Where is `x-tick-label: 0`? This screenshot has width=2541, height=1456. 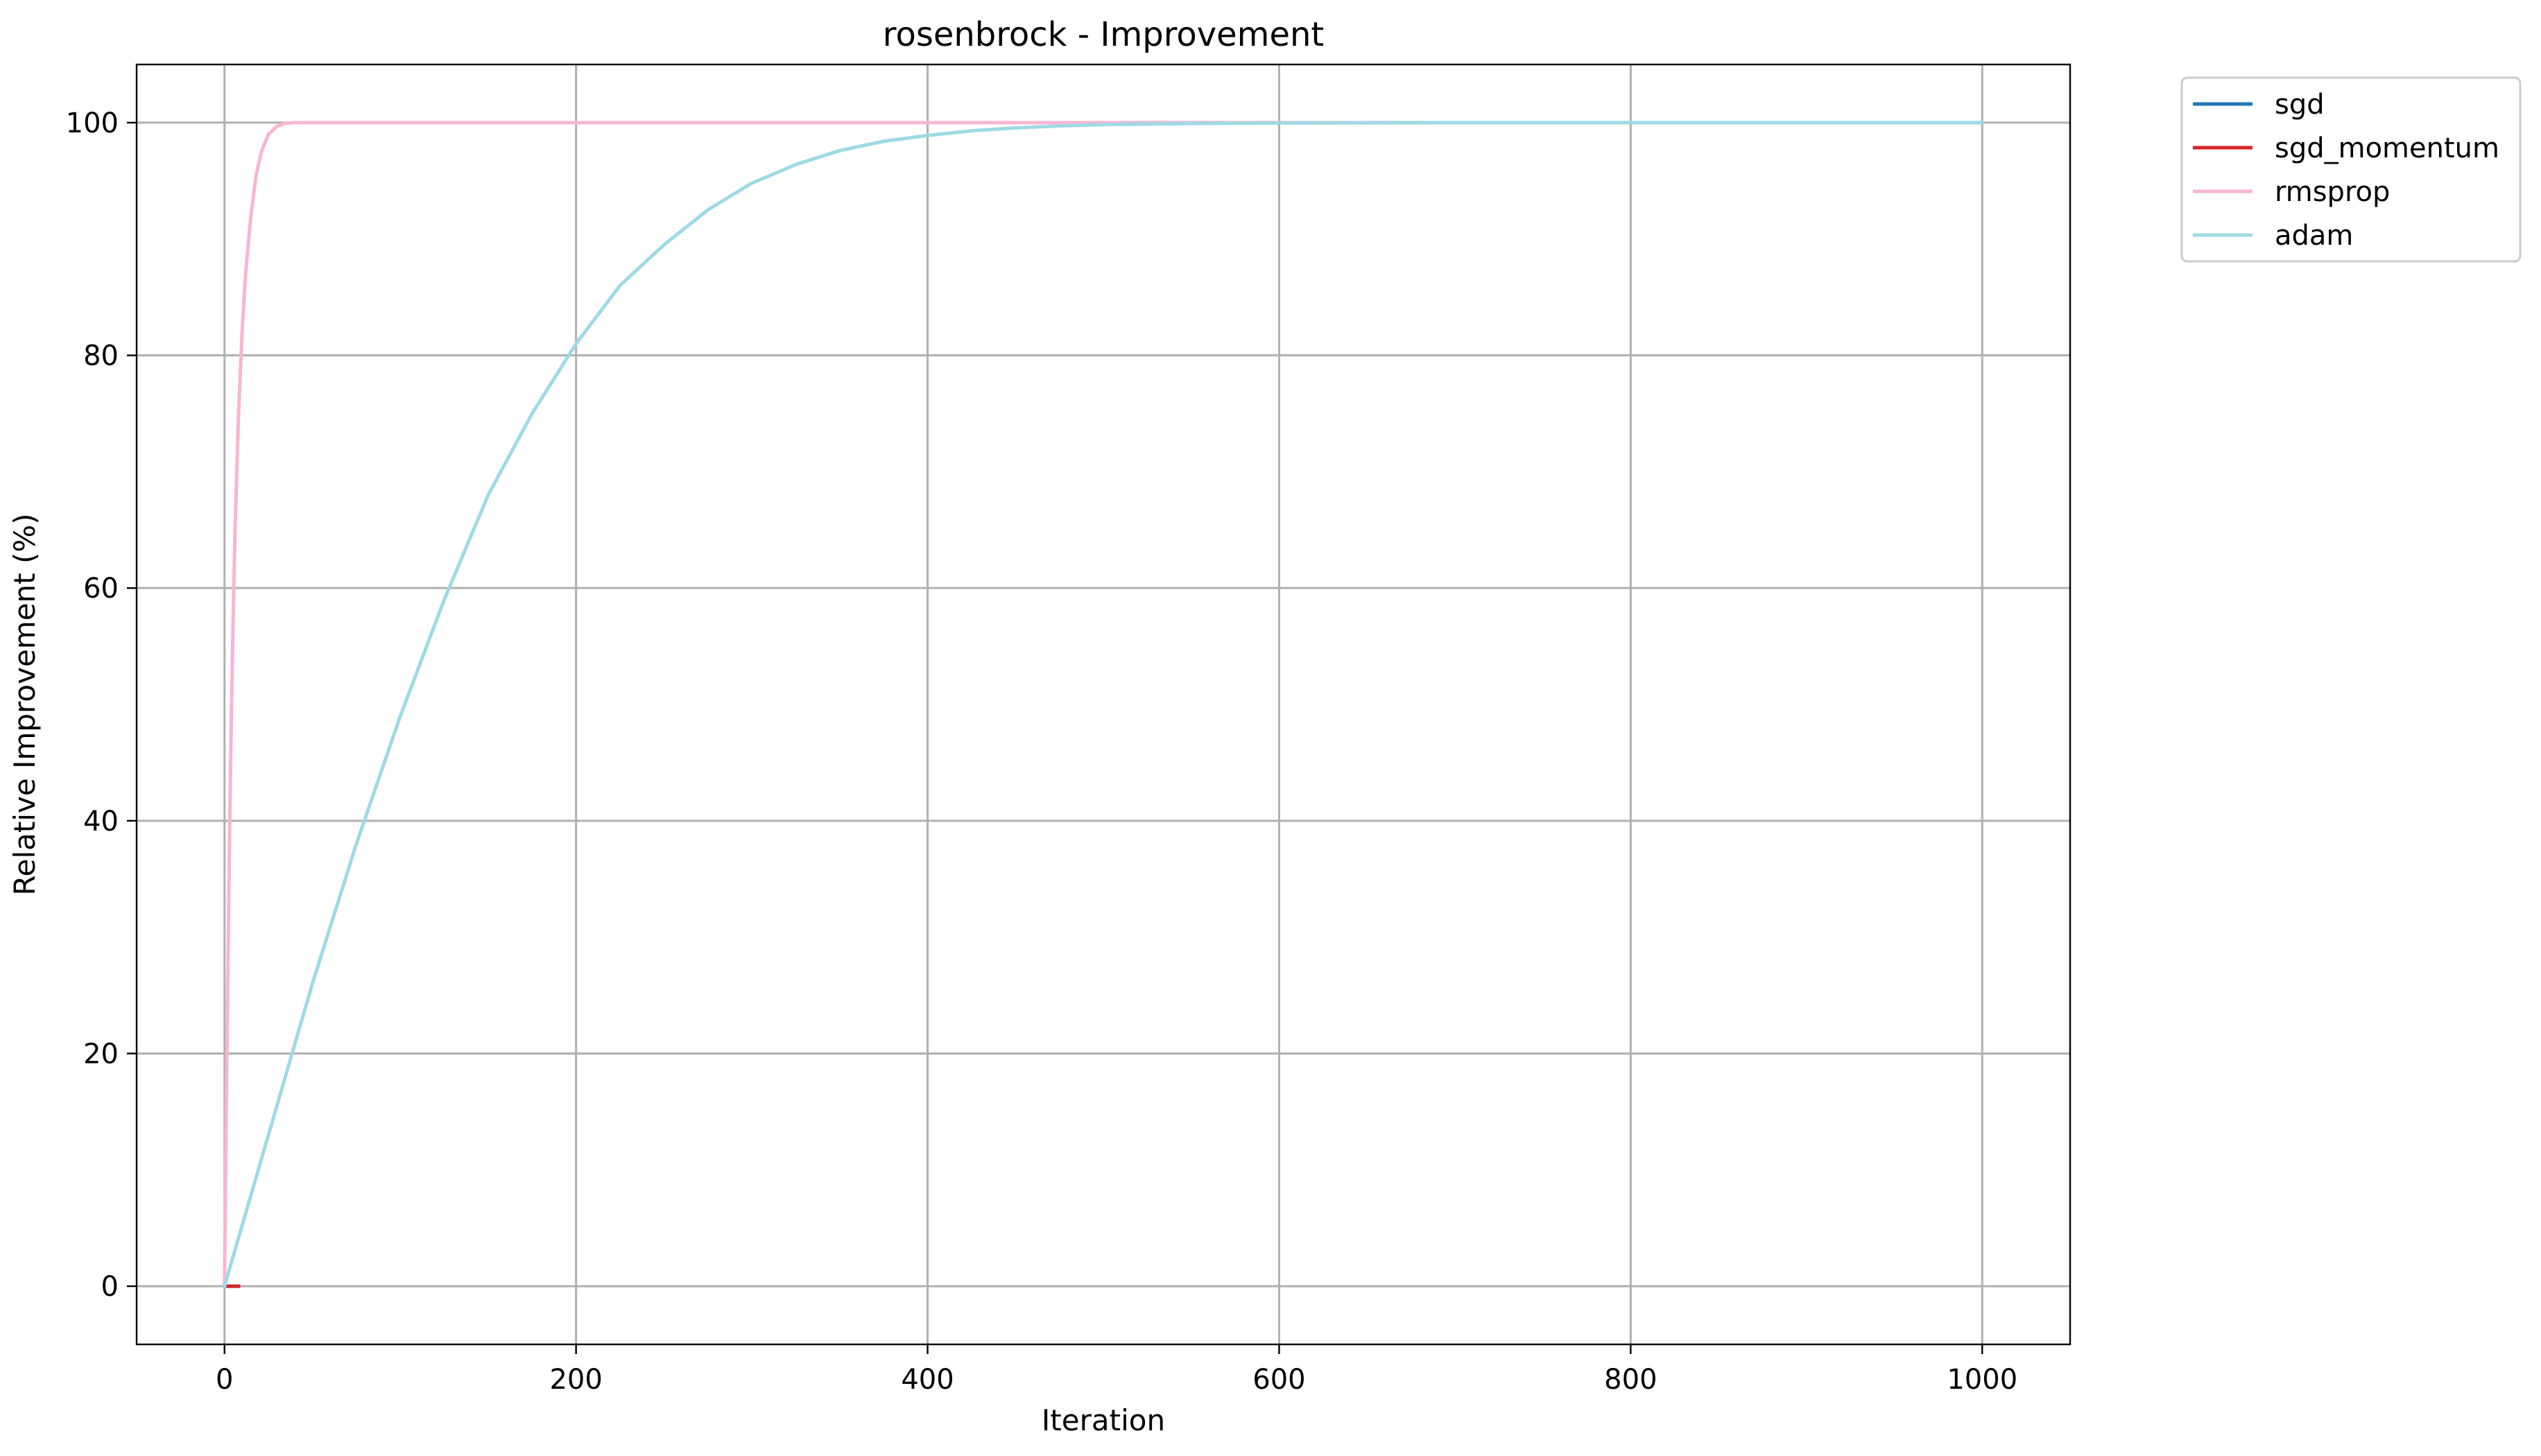 x-tick-label: 0 is located at coordinates (225, 1380).